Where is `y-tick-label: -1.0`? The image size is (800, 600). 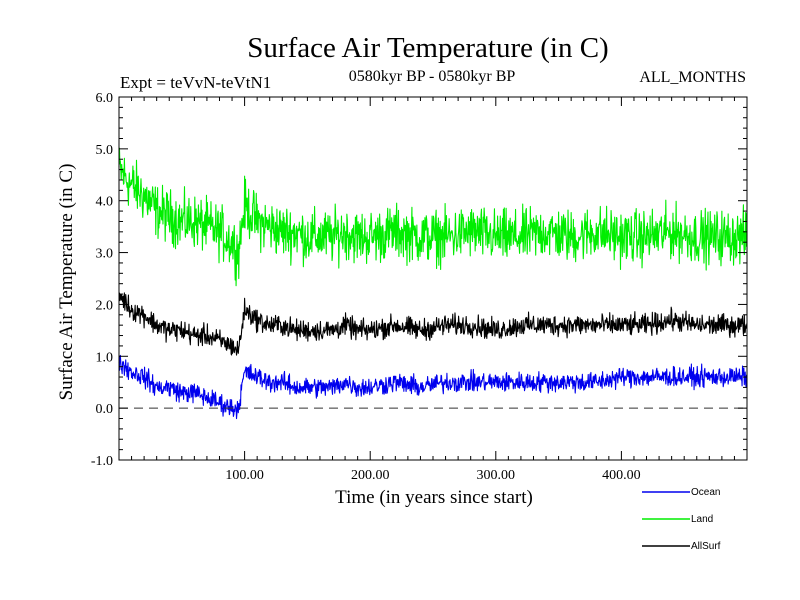
y-tick-label: -1.0 is located at coordinates (102, 461).